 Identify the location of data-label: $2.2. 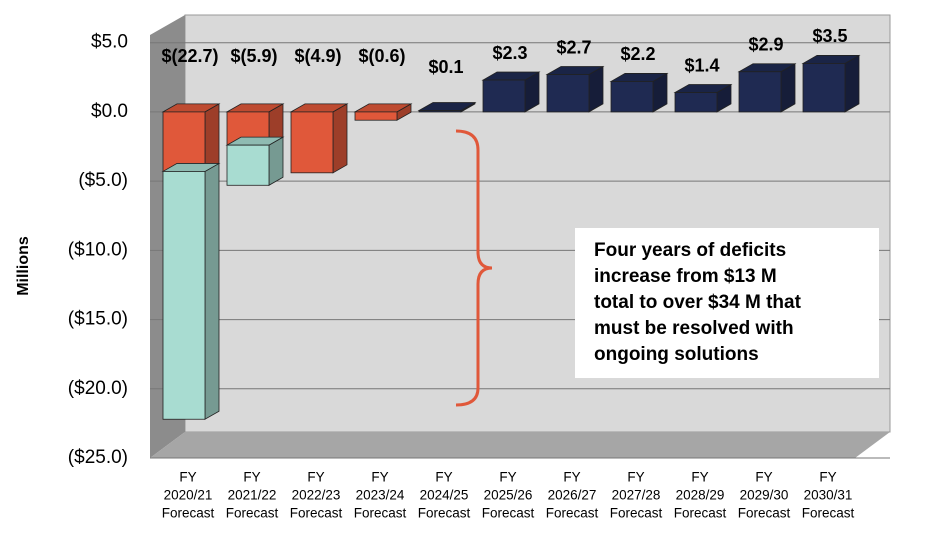
(637, 54).